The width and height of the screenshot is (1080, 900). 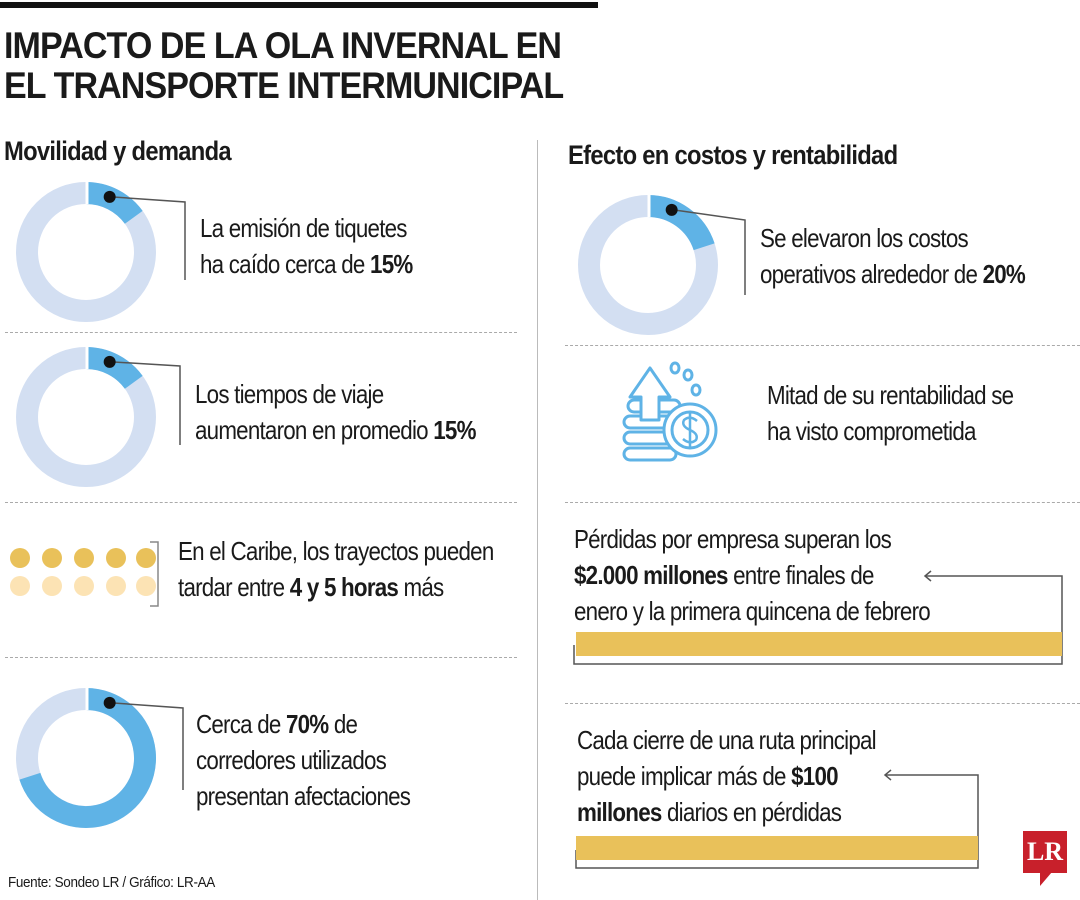 I want to click on coin-inner, so click(x=690, y=430).